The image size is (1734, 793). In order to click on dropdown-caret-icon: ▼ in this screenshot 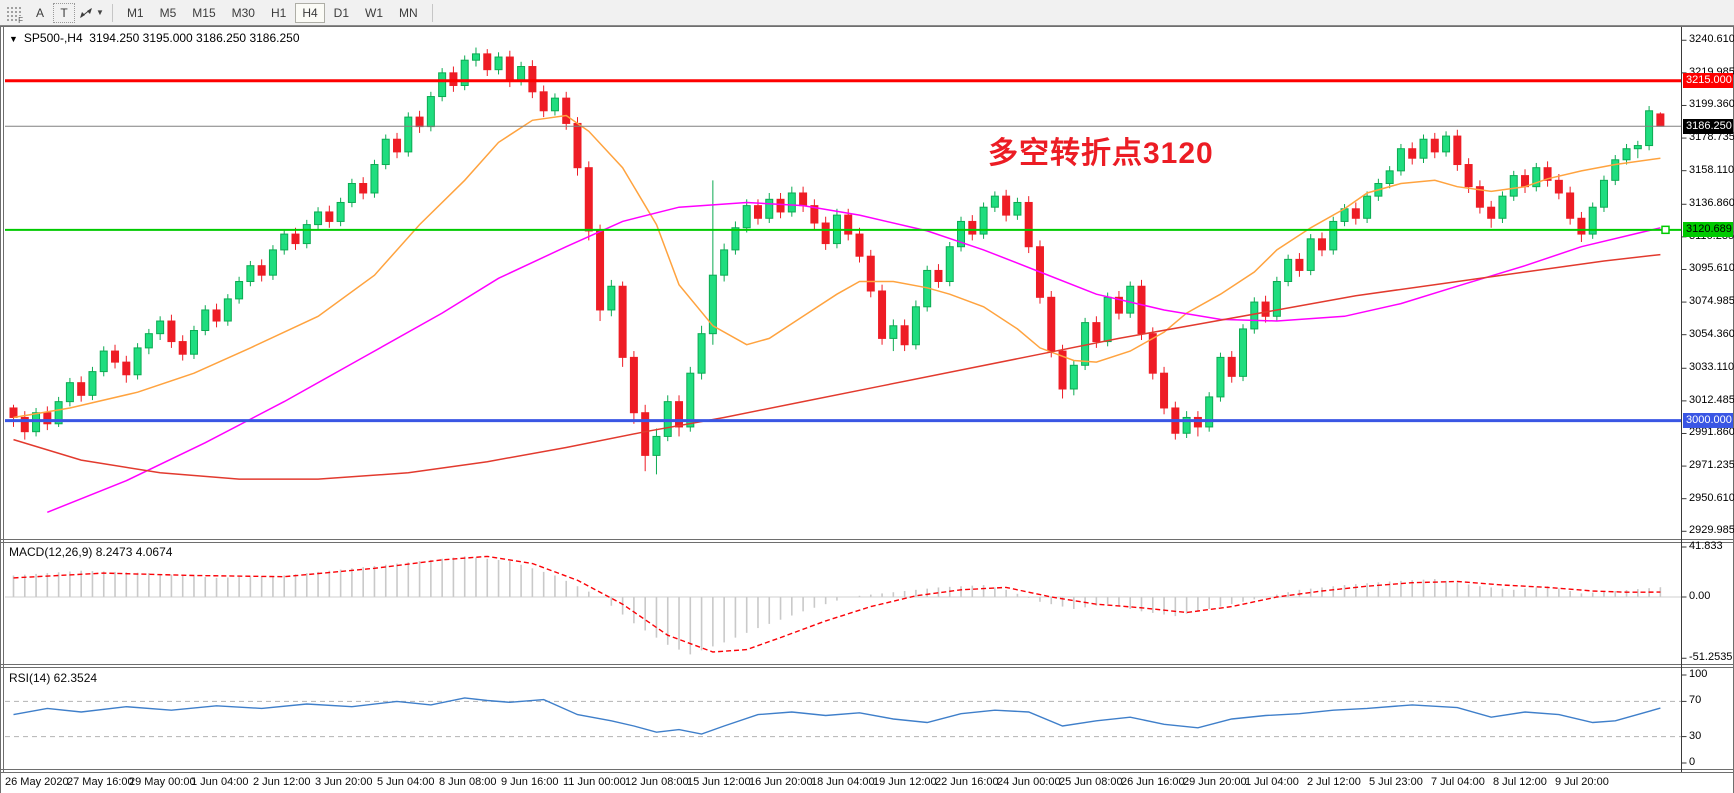, I will do `click(100, 12)`.